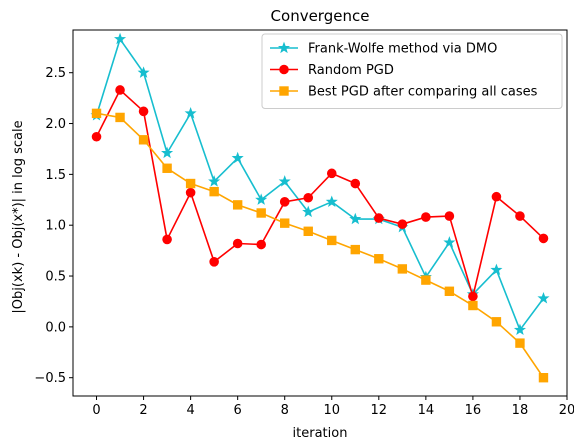 This screenshot has height=438, width=574. I want to click on legend-item: Best PGD after comparing all cases, so click(404, 92).